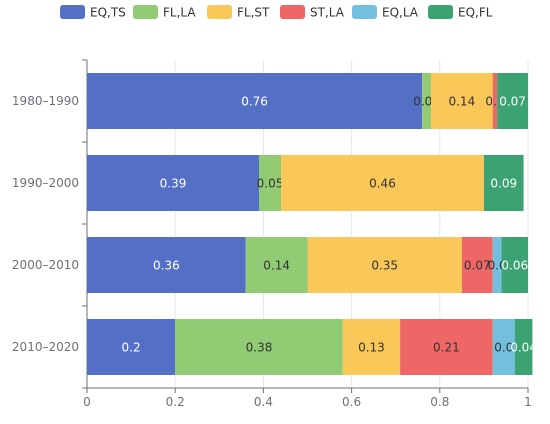 The width and height of the screenshot is (550, 424). I want to click on legend-item: EQ,TS, so click(93, 12).